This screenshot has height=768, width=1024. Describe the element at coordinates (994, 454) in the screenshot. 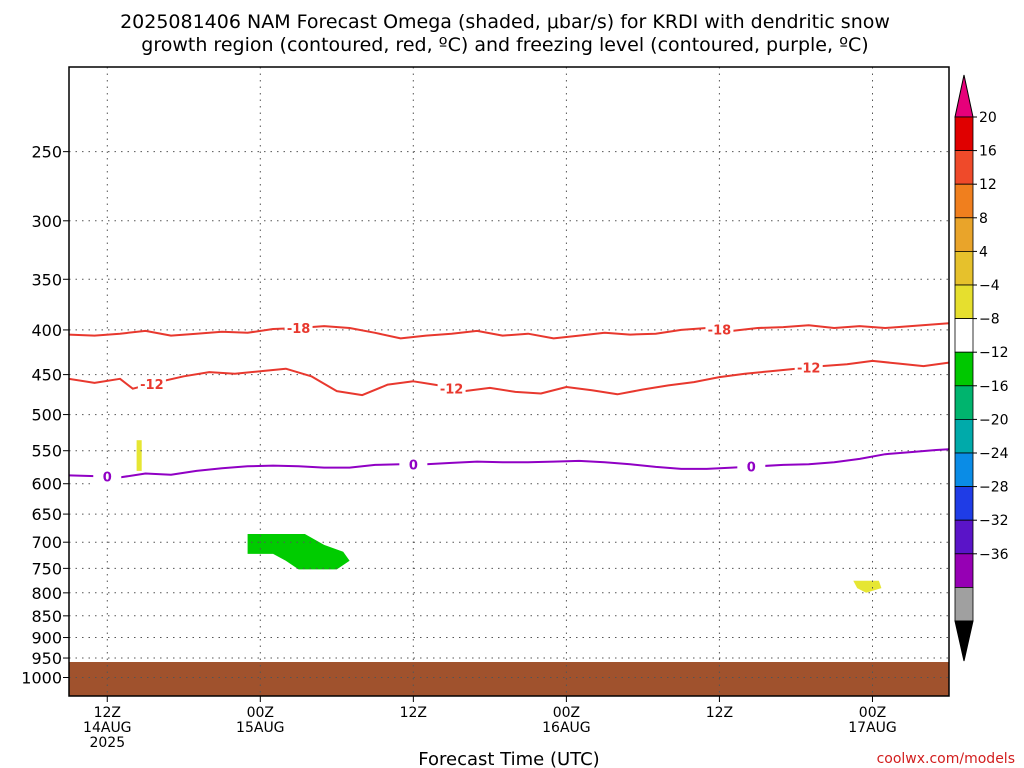

I see `colorbar-tick-label: −24` at that location.